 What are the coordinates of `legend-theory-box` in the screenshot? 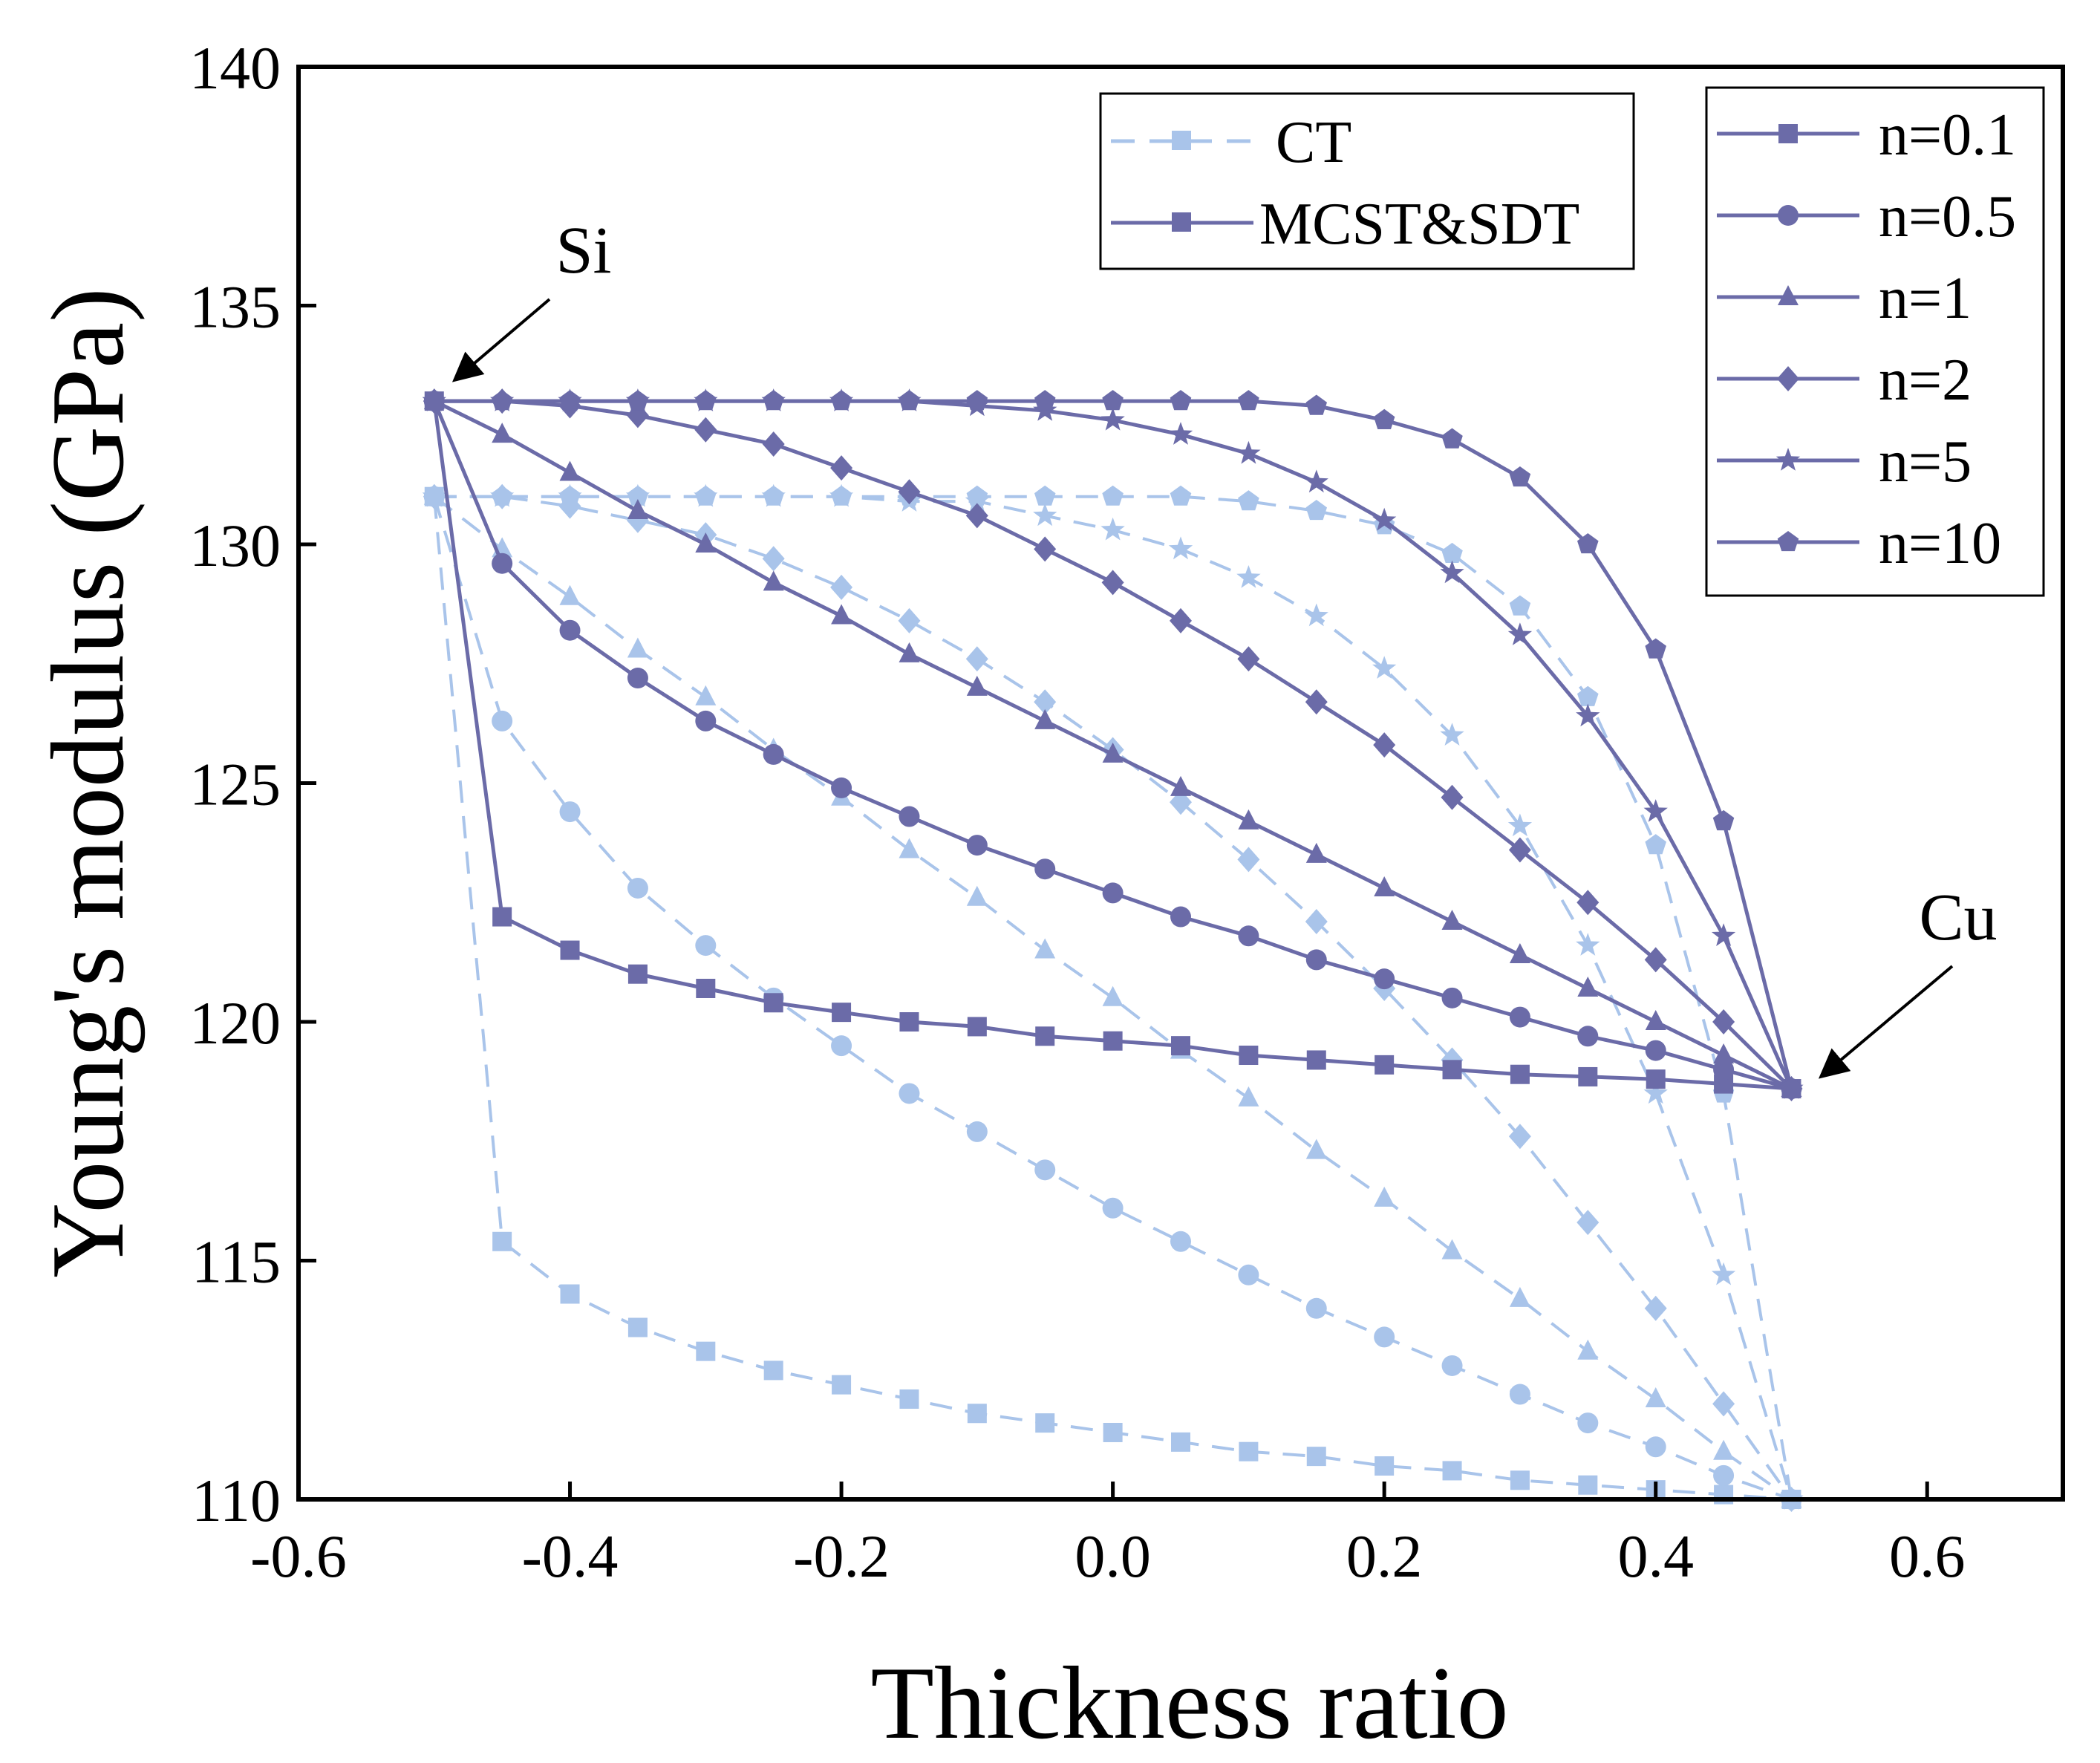 It's located at (1367, 181).